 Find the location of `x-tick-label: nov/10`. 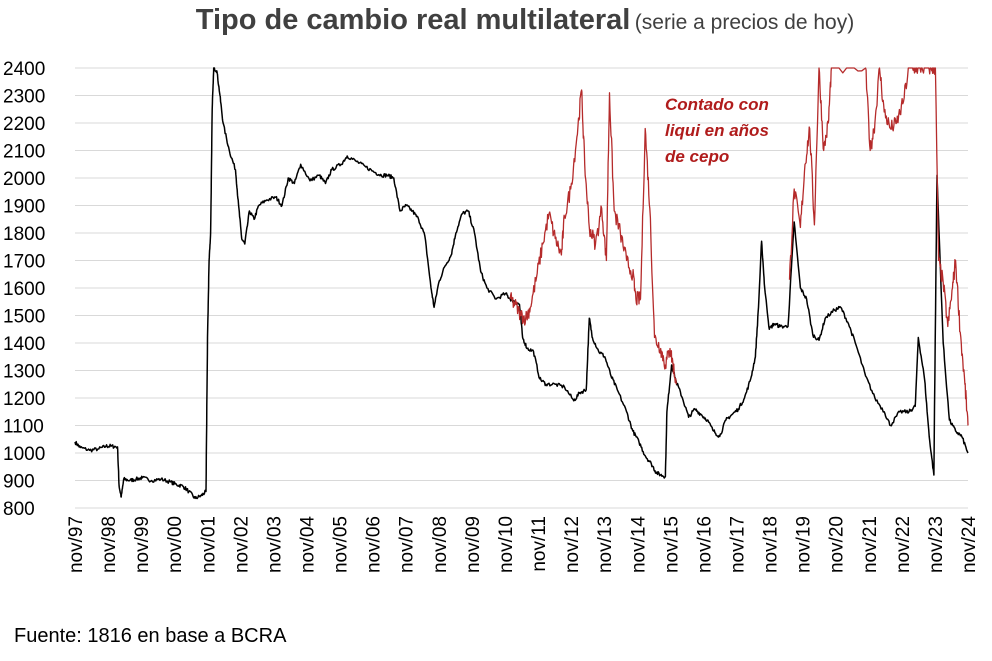

x-tick-label: nov/10 is located at coordinates (506, 544).